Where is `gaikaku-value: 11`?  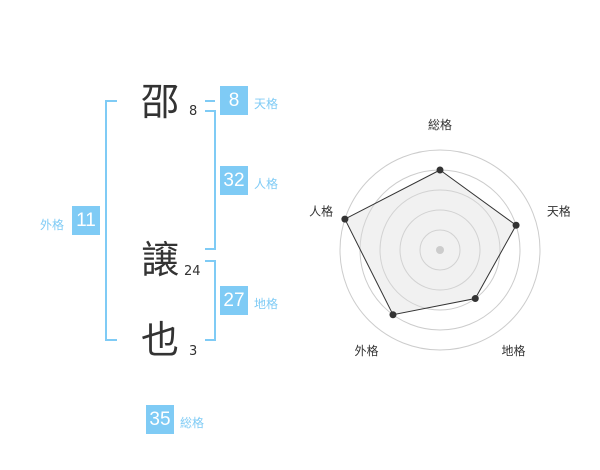 gaikaku-value: 11 is located at coordinates (86, 220).